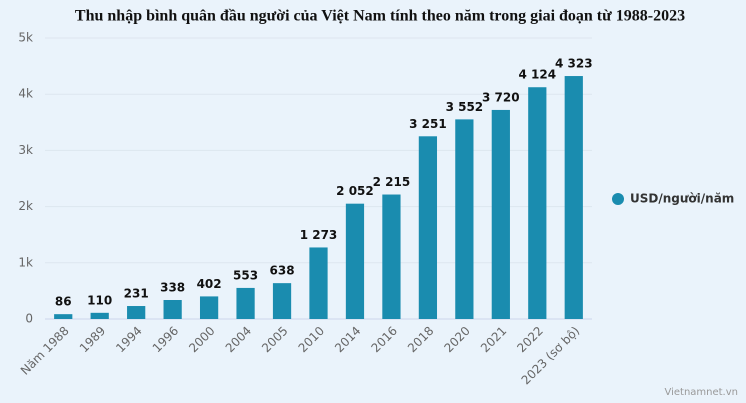  What do you see at coordinates (245, 275) in the screenshot?
I see `value-label: 553` at bounding box center [245, 275].